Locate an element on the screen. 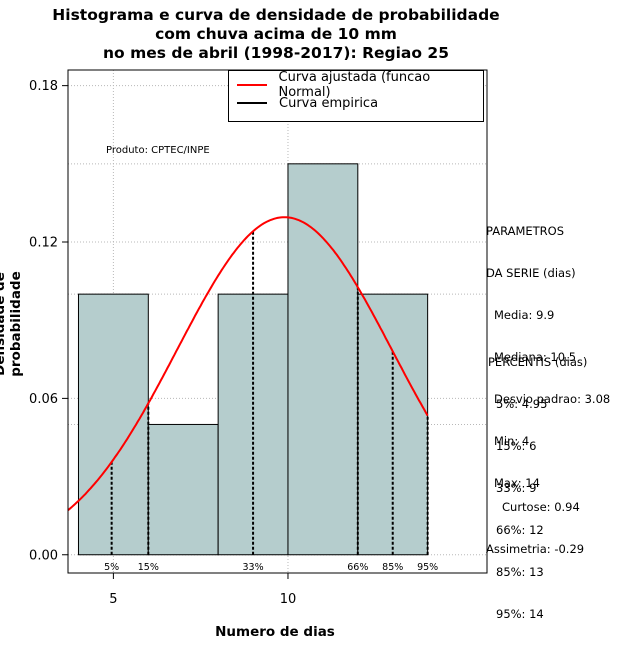 This screenshot has height=660, width=640. x-tick-label: 5 is located at coordinates (113, 599).